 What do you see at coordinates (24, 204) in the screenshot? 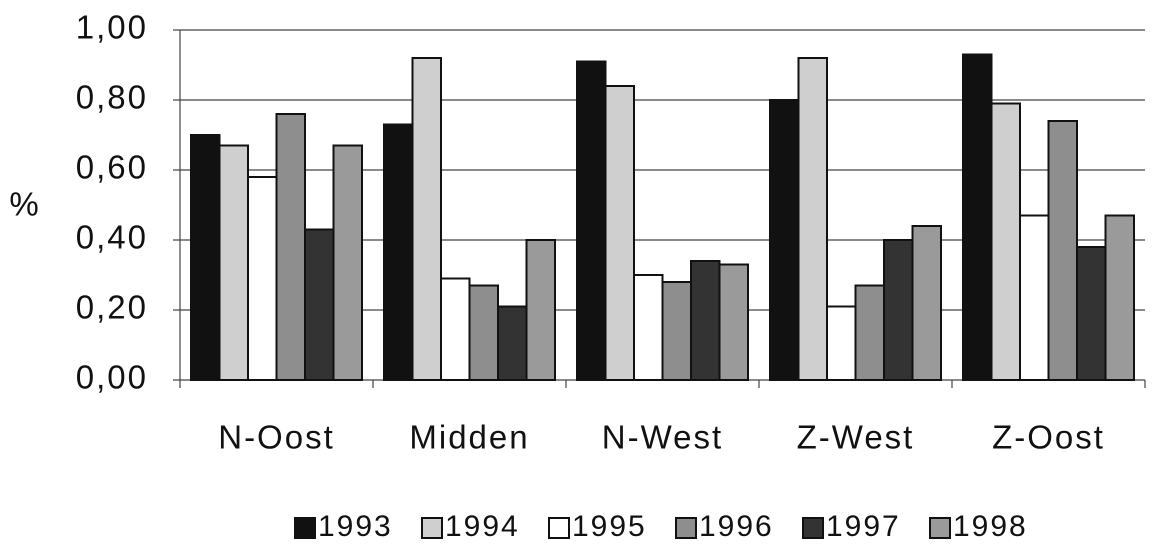
I see `y-axis-label: %` at bounding box center [24, 204].